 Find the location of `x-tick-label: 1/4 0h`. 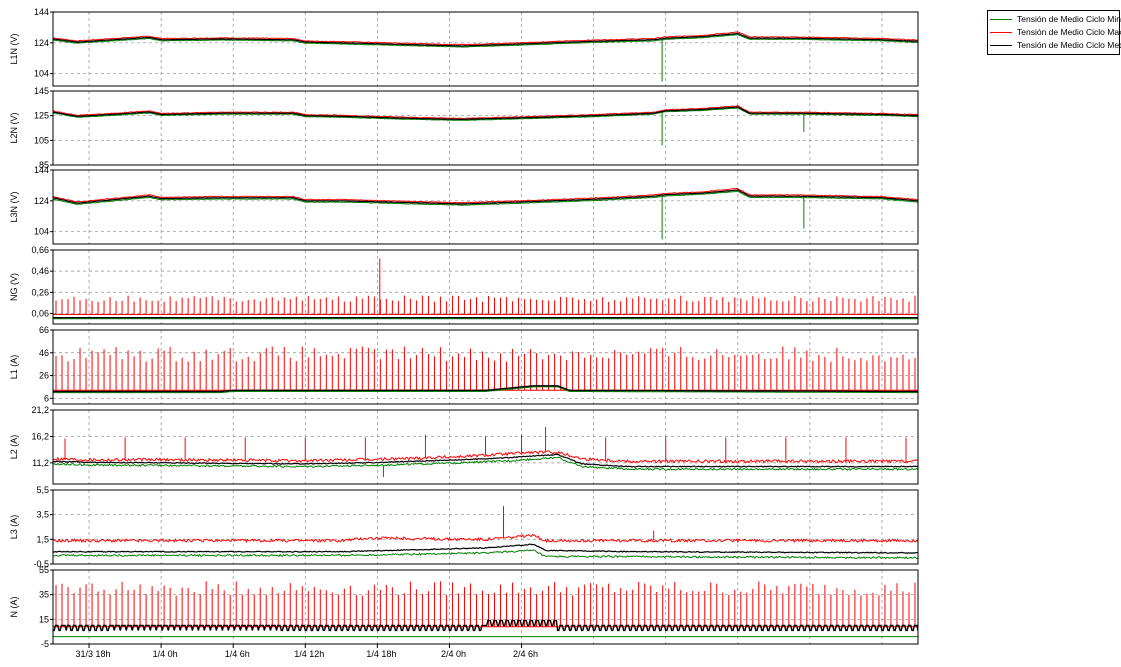

x-tick-label: 1/4 0h is located at coordinates (165, 654).